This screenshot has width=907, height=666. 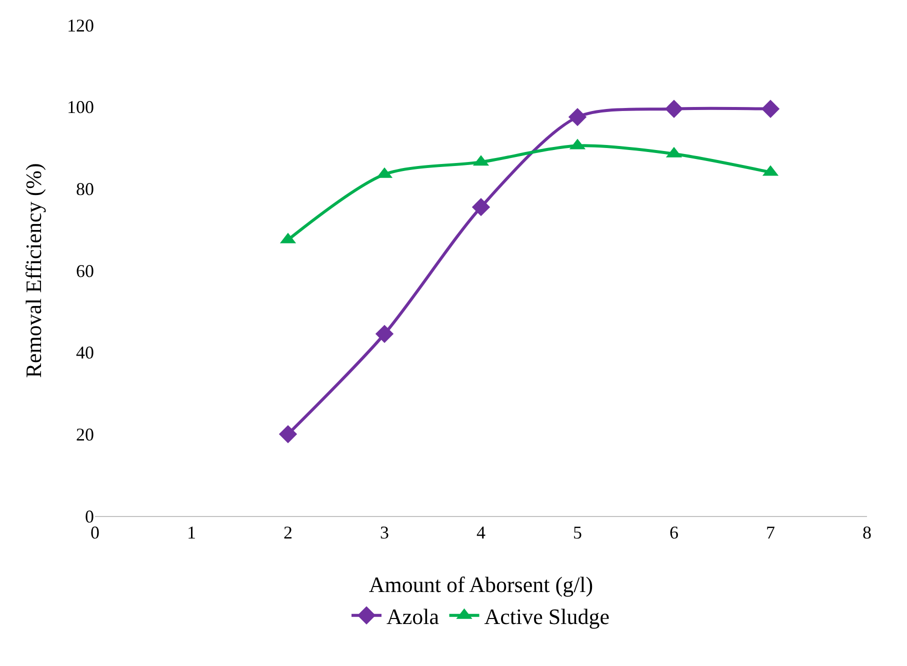 I want to click on y-tick-label: 20, so click(x=85, y=434).